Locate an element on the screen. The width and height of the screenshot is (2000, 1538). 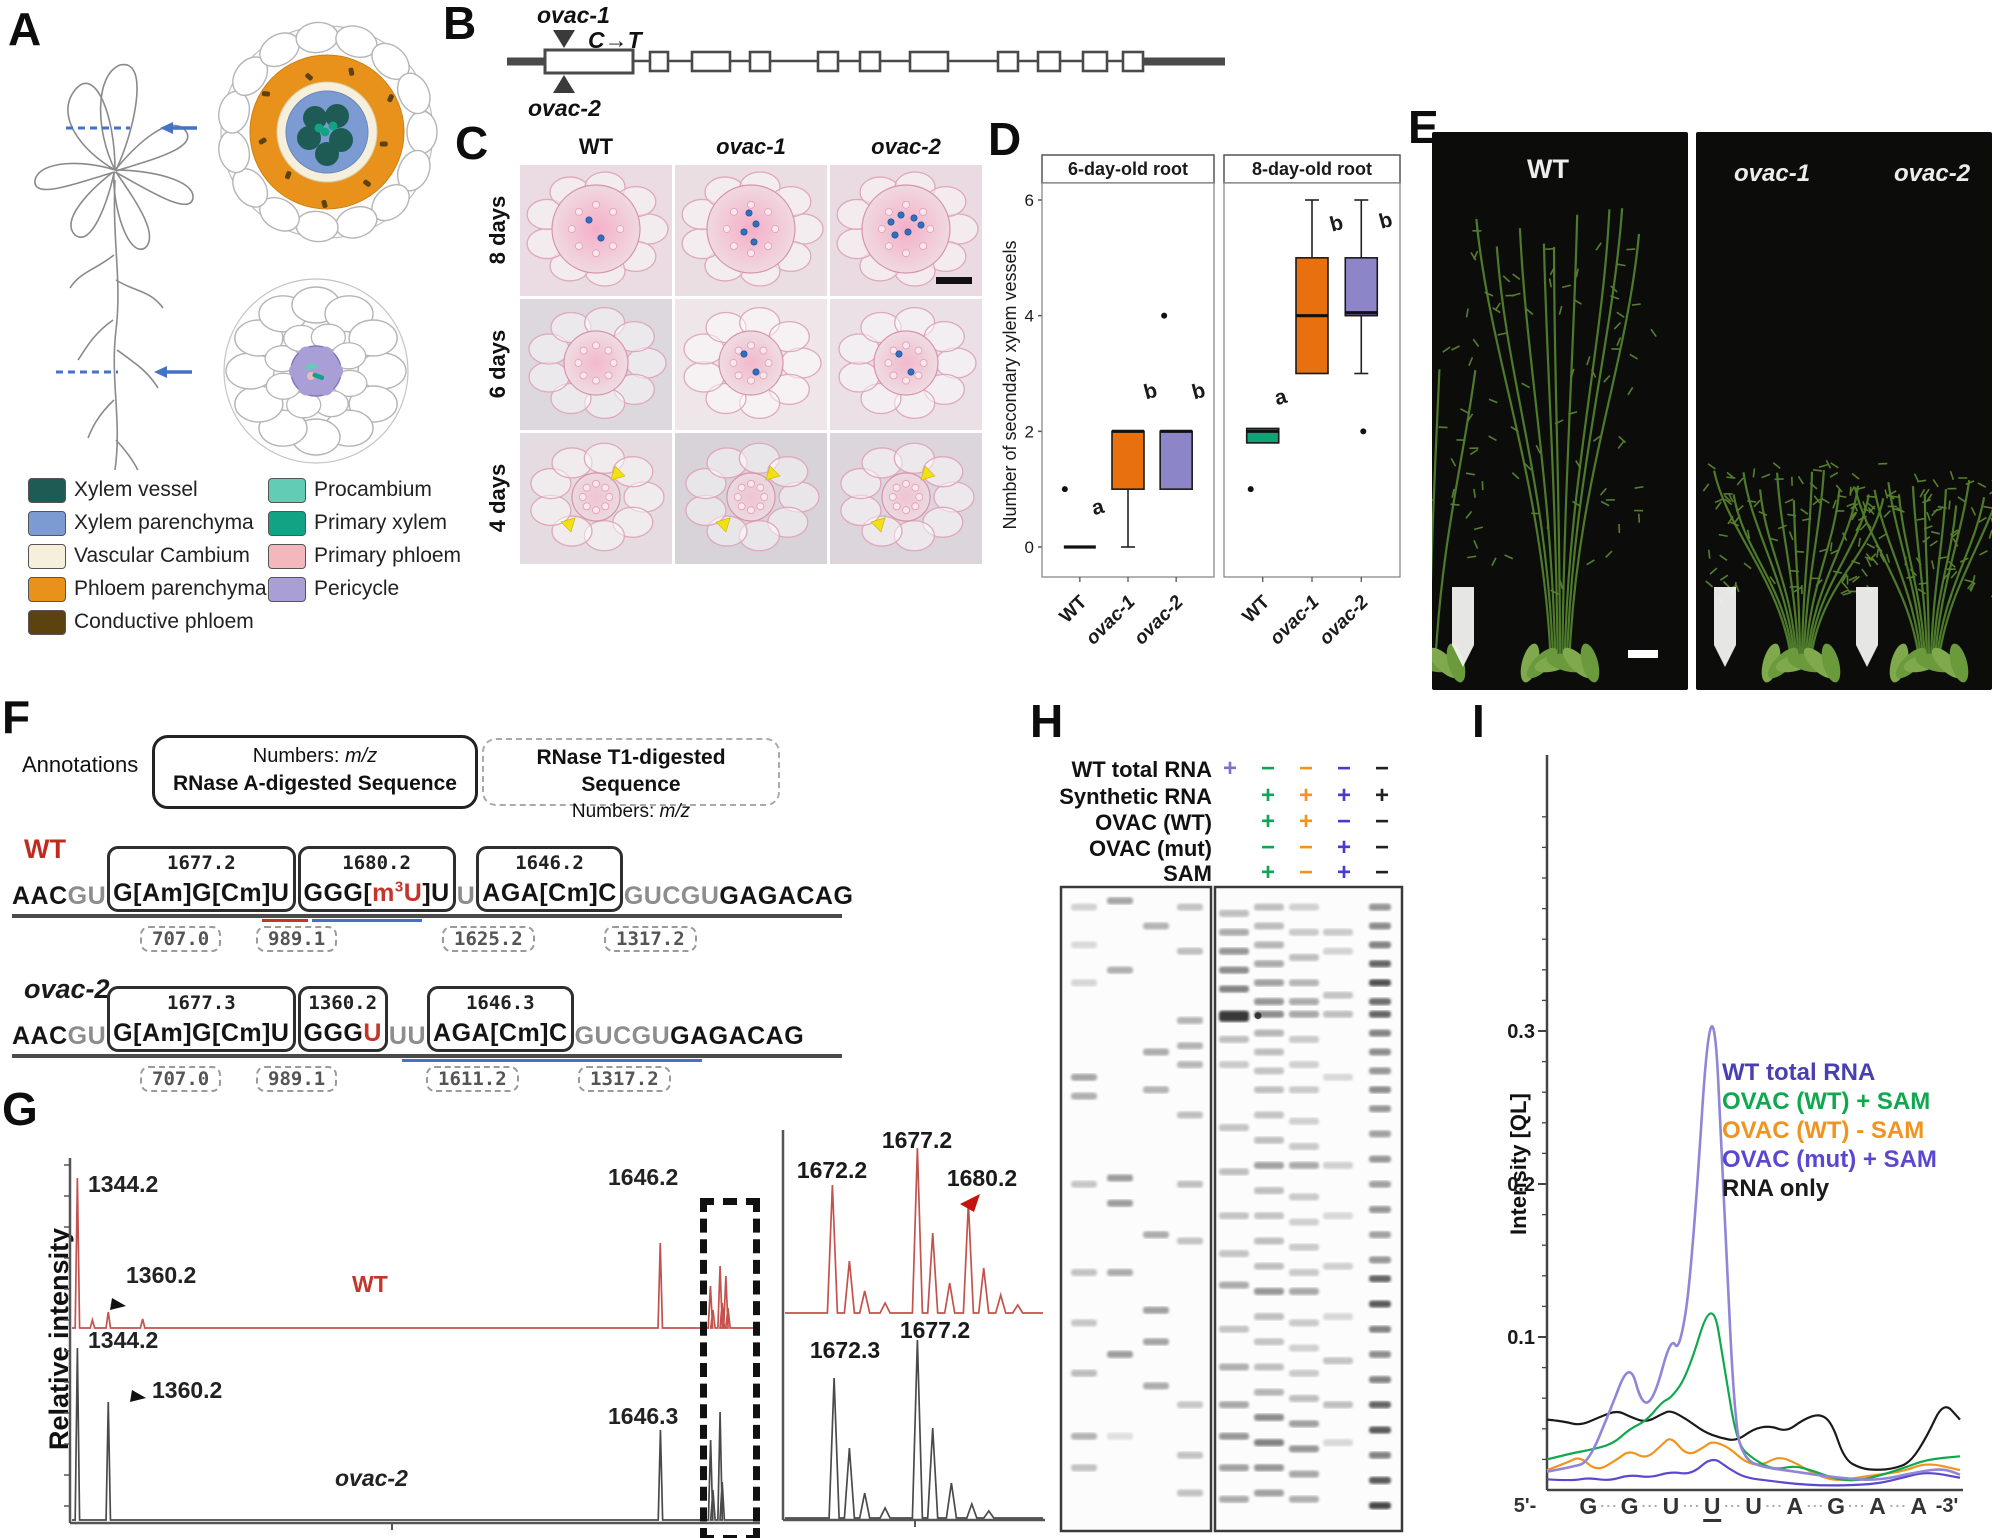
red-arrow is located at coordinates (970, 1203).